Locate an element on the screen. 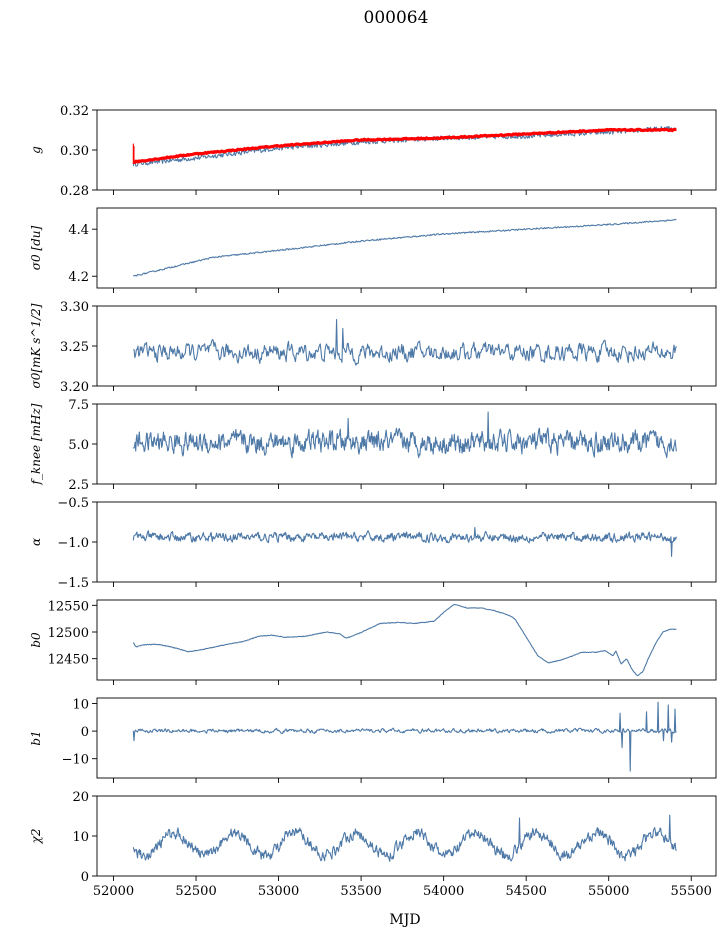  panel-1: 4.2 4.4 σ0 [du] is located at coordinates (373, 250).